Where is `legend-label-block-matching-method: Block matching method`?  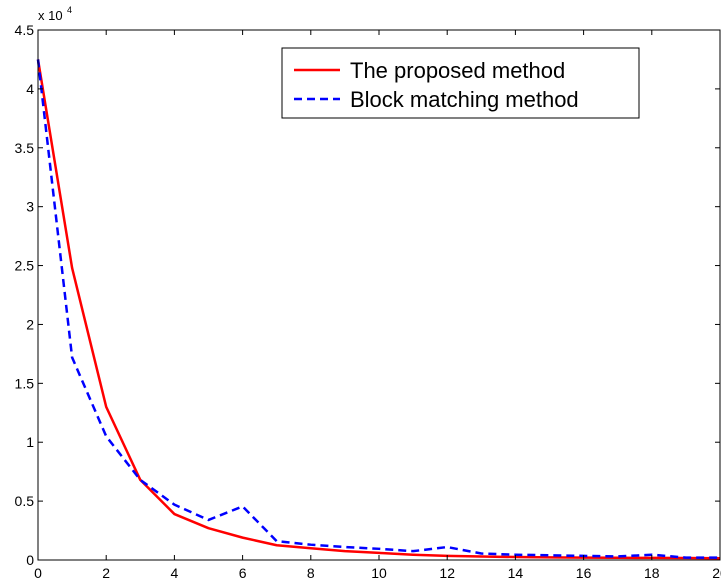
legend-label-block-matching-method: Block matching method is located at coordinates (464, 99).